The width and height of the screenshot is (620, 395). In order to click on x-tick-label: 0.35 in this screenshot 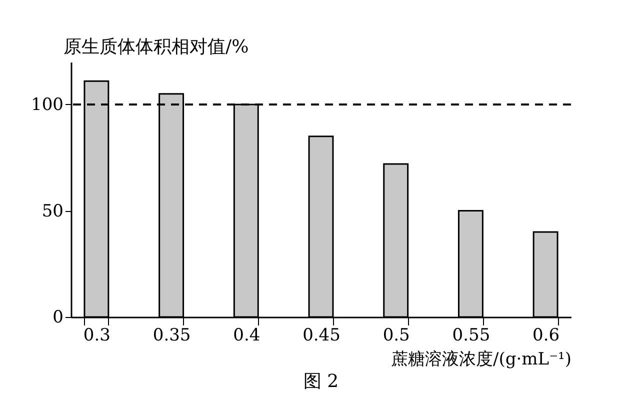, I will do `click(171, 336)`.